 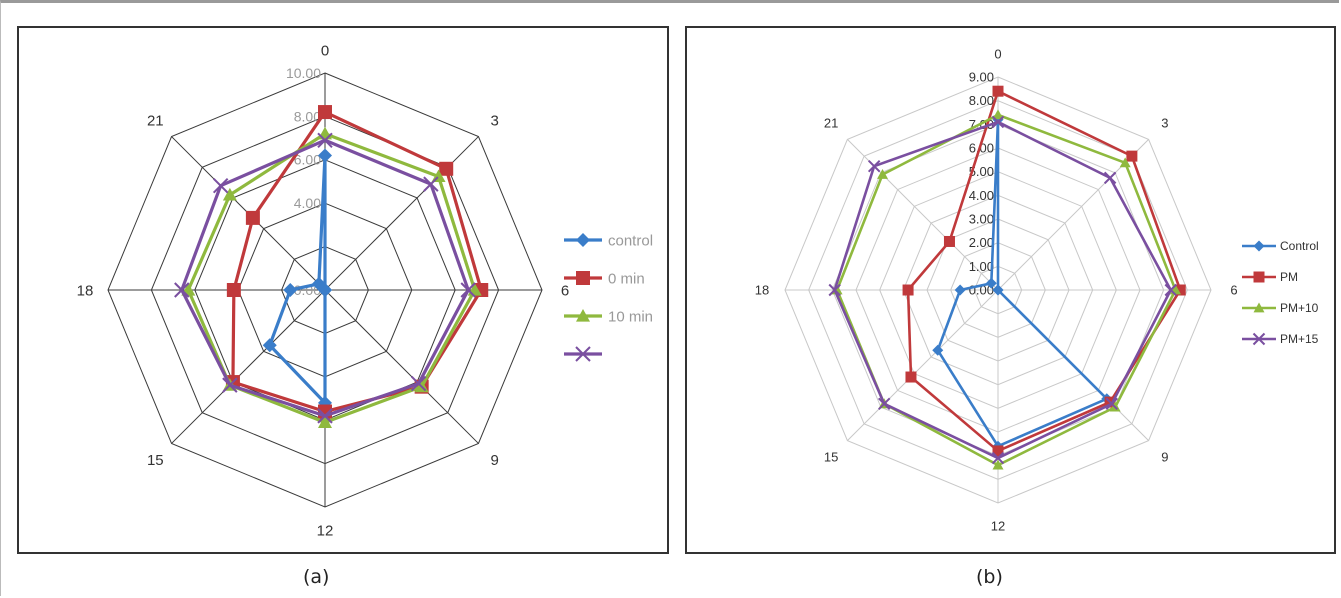 I want to click on series-line, so click(x=1022, y=283).